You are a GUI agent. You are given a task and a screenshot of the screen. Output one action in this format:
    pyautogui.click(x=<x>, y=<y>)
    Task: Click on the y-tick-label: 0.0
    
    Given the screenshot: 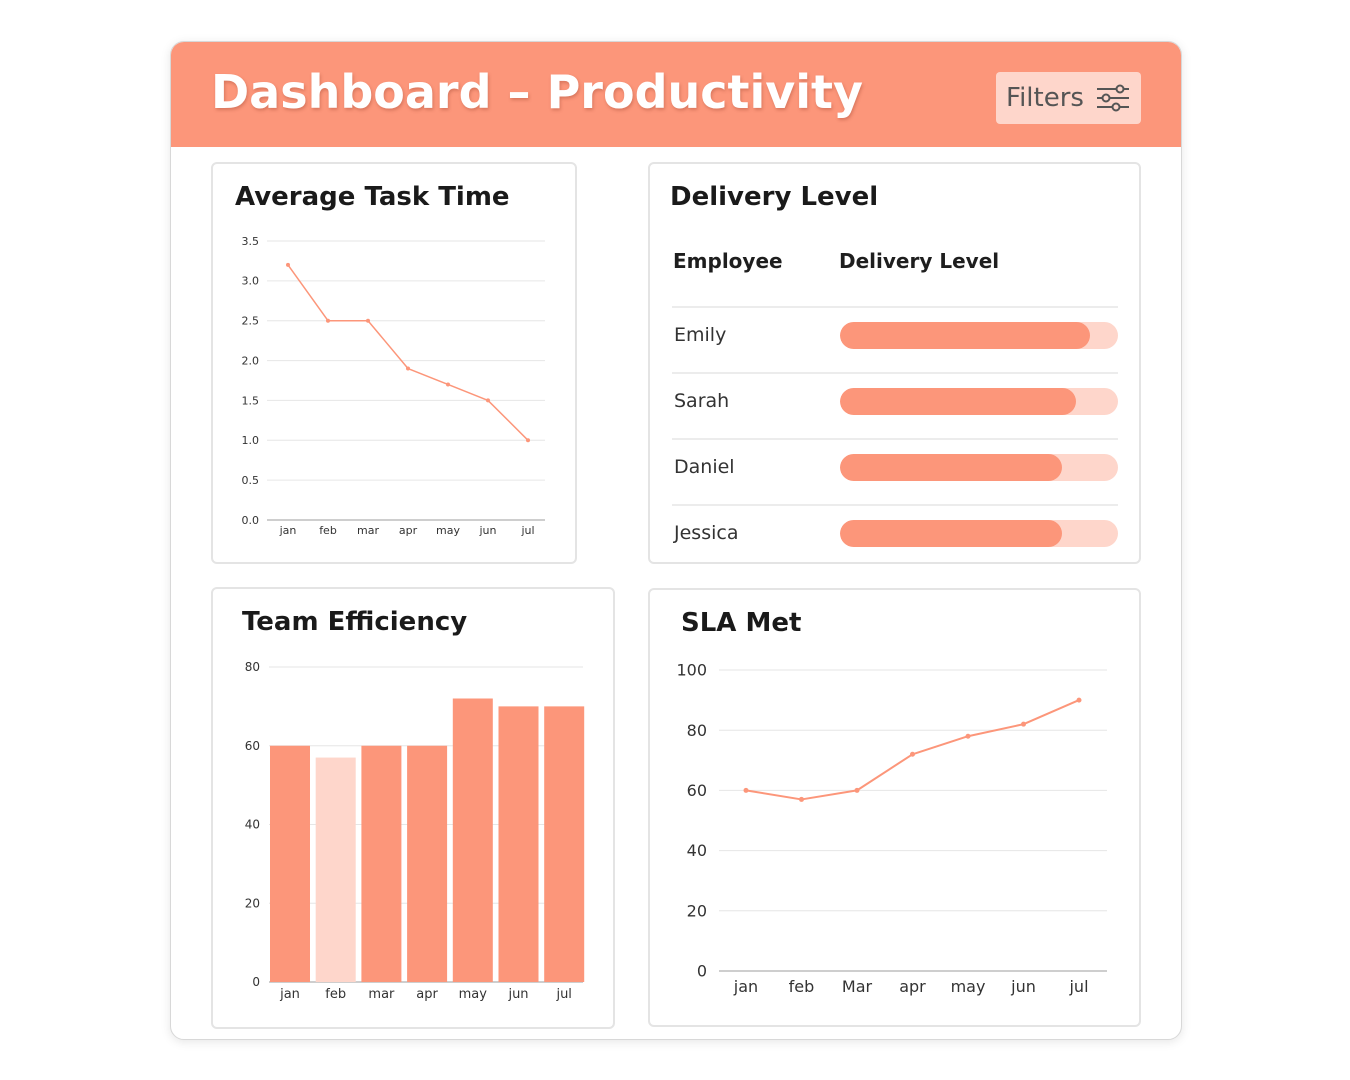 What is the action you would take?
    pyautogui.click(x=251, y=520)
    